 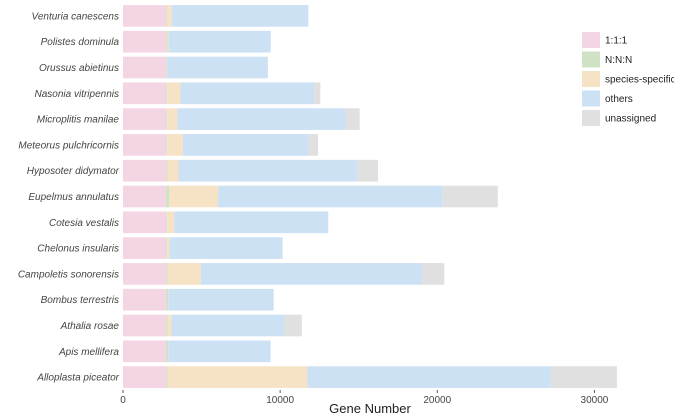 I want to click on x-axis: 0 10000 20000 30000, so click(x=364, y=398).